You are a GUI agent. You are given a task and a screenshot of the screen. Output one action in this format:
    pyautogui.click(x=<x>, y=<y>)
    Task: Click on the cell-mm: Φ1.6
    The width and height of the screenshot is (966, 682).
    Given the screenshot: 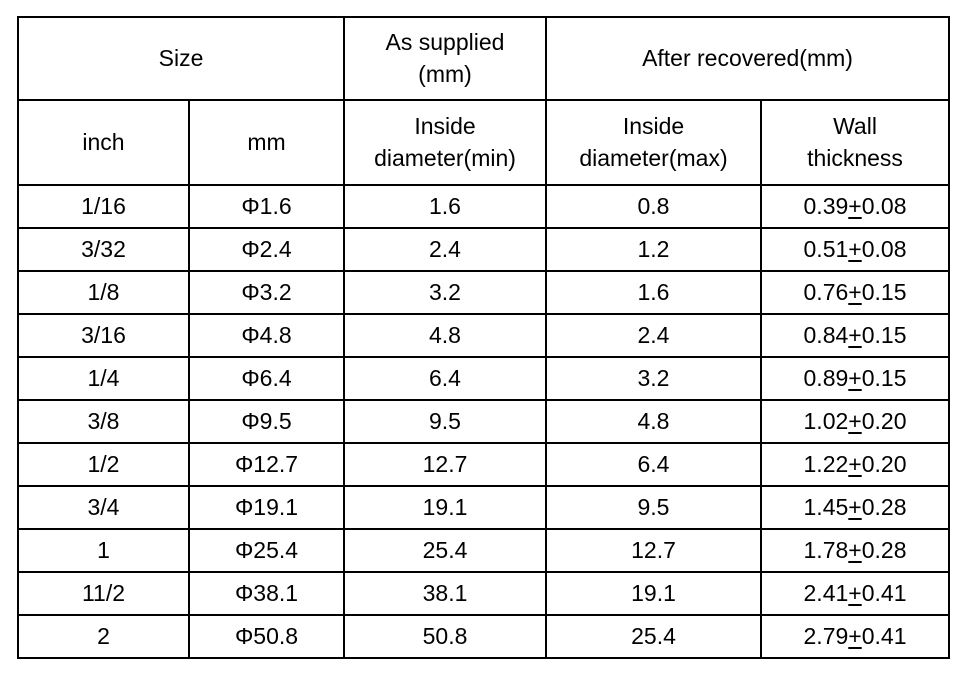 What is the action you would take?
    pyautogui.click(x=266, y=206)
    